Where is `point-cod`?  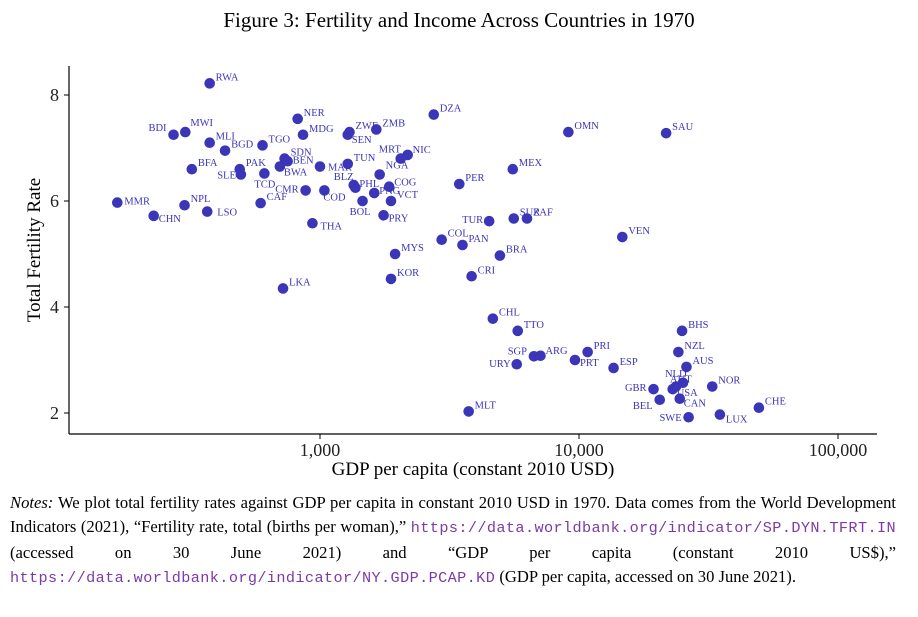
point-cod is located at coordinates (324, 190).